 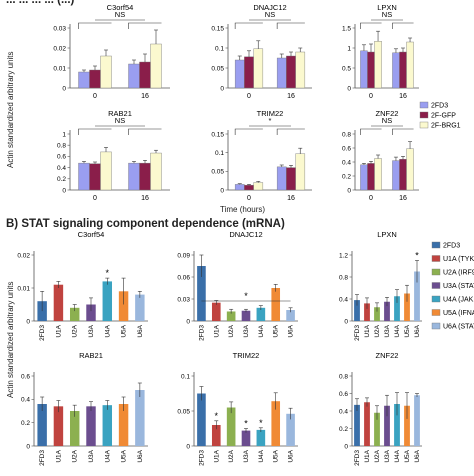 What do you see at coordinates (346, 68) in the screenshot?
I see `a-lpxn-ytick-label-1: 0.5` at bounding box center [346, 68].